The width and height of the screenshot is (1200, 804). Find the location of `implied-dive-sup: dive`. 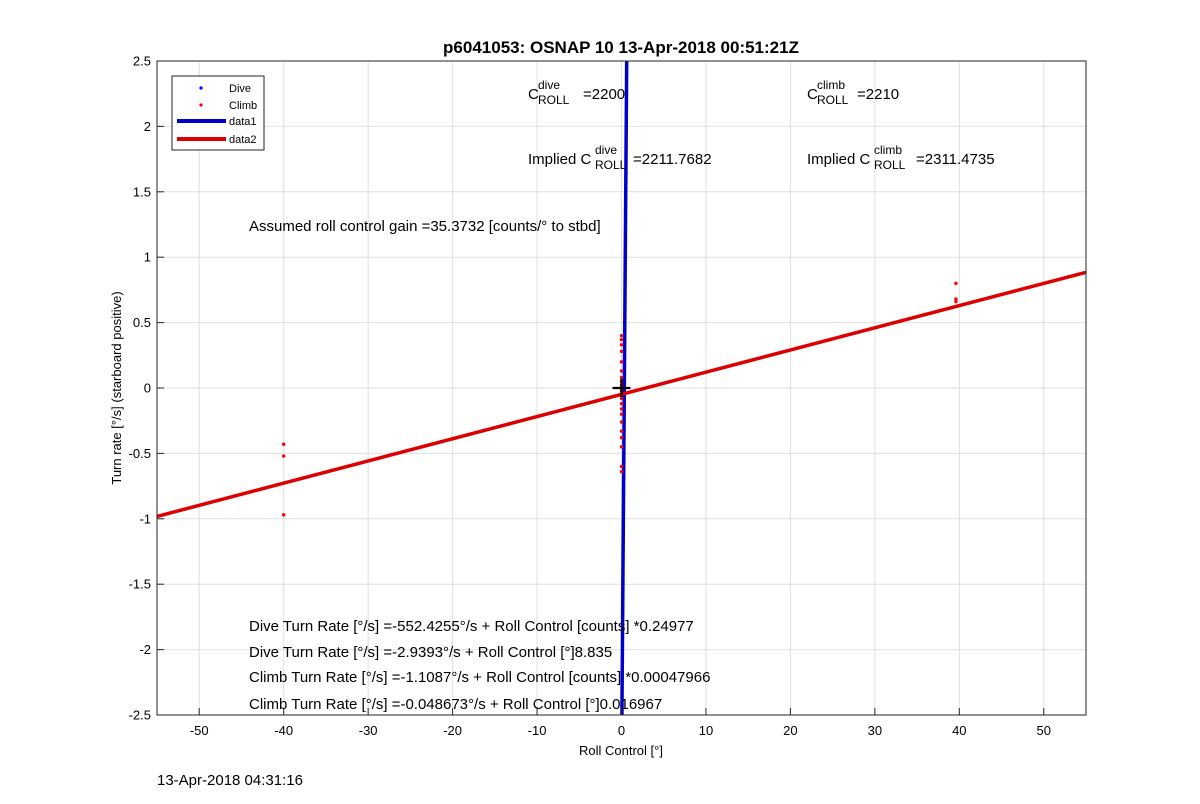

implied-dive-sup: dive is located at coordinates (606, 150).